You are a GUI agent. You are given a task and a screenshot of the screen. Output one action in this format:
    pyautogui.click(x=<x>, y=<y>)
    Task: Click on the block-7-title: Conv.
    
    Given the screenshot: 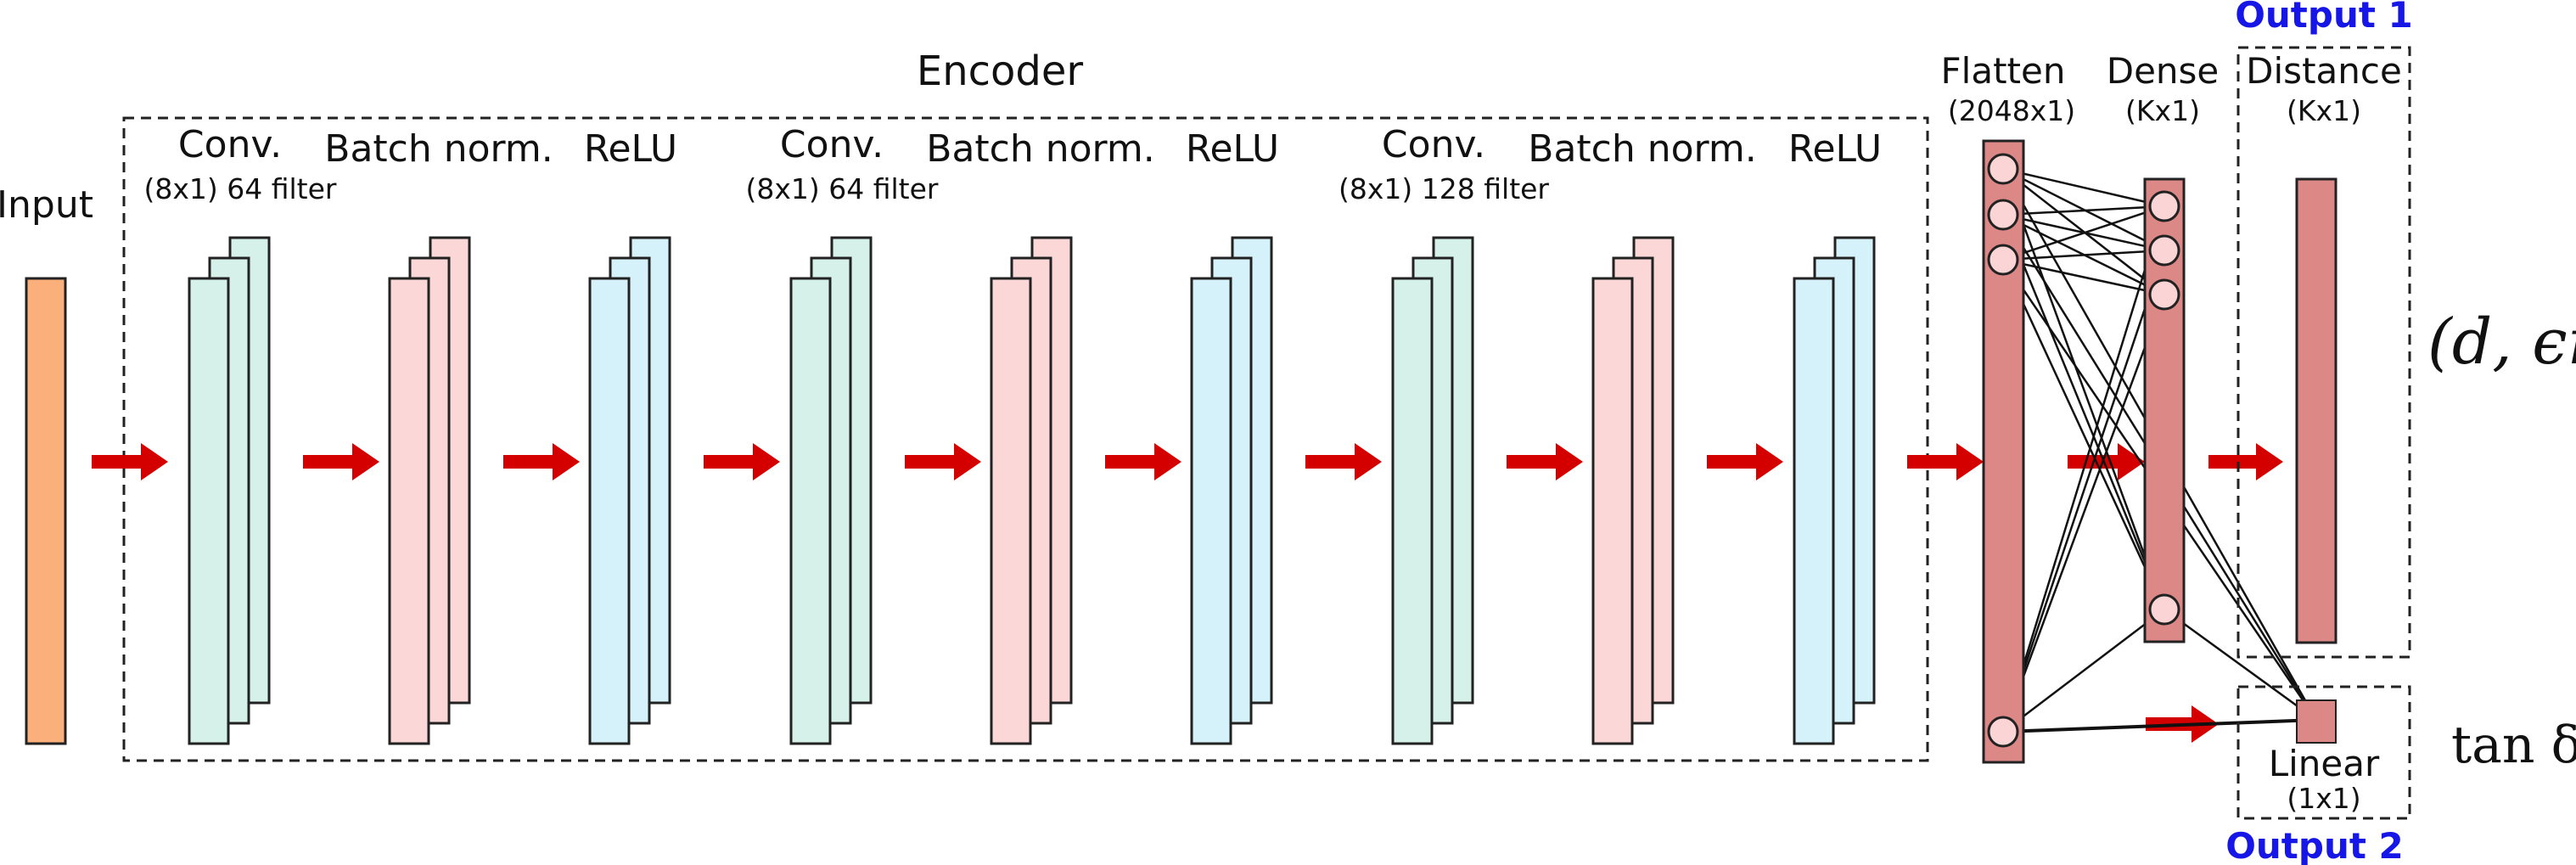 What is the action you would take?
    pyautogui.click(x=1433, y=144)
    